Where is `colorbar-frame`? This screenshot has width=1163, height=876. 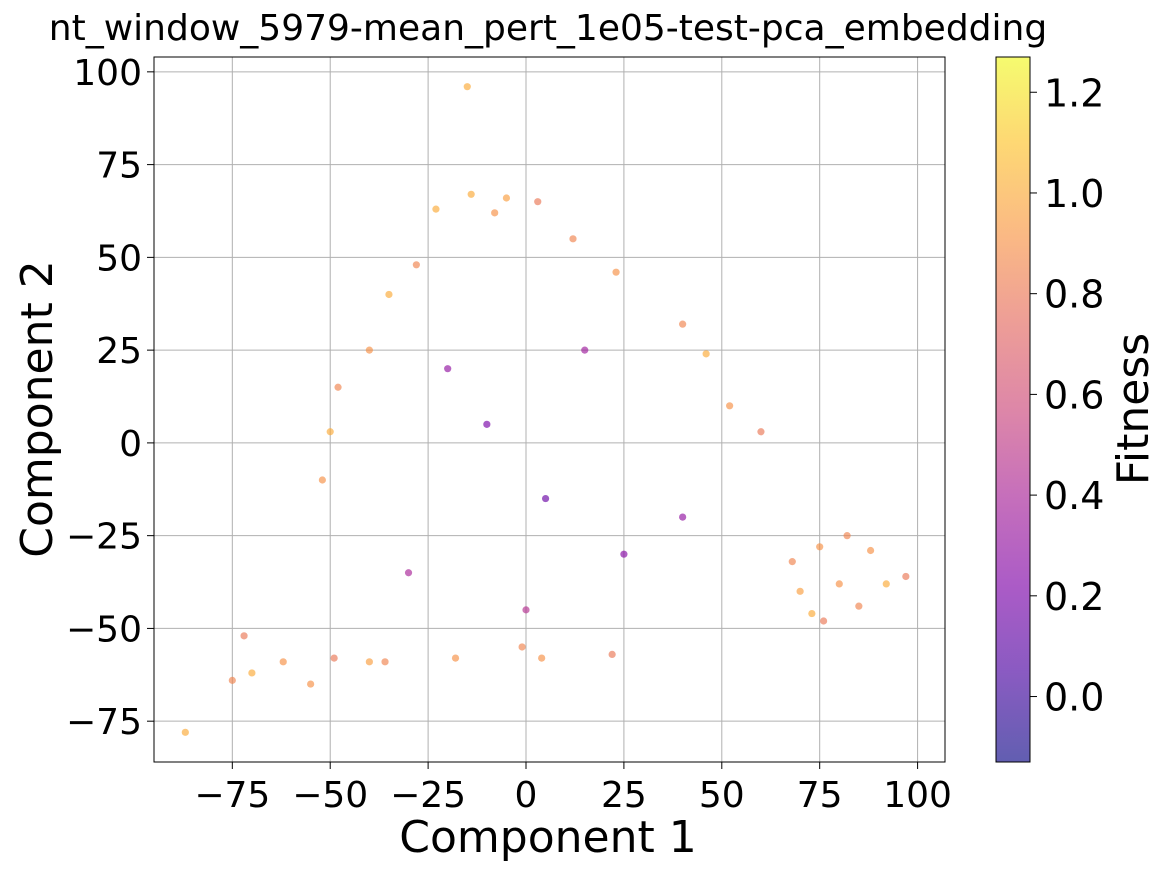 colorbar-frame is located at coordinates (1013, 409).